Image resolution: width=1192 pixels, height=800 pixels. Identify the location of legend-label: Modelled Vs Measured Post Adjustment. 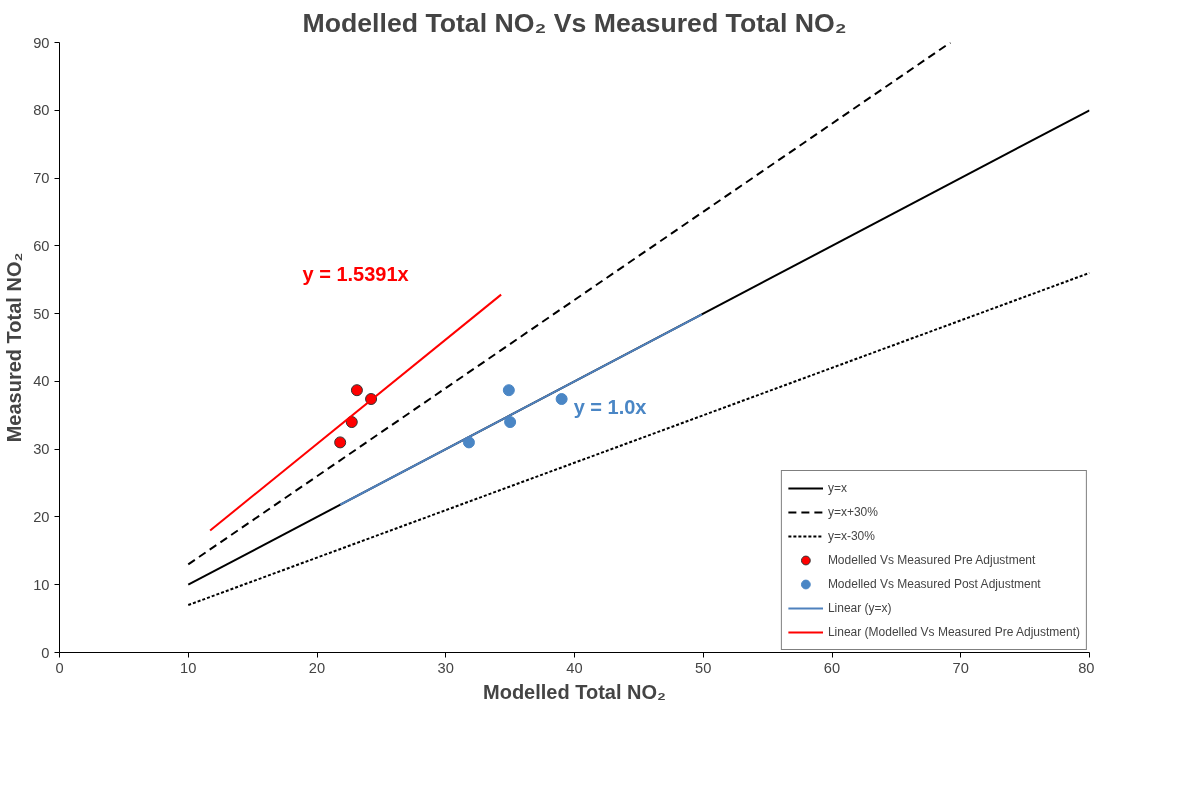
(934, 584).